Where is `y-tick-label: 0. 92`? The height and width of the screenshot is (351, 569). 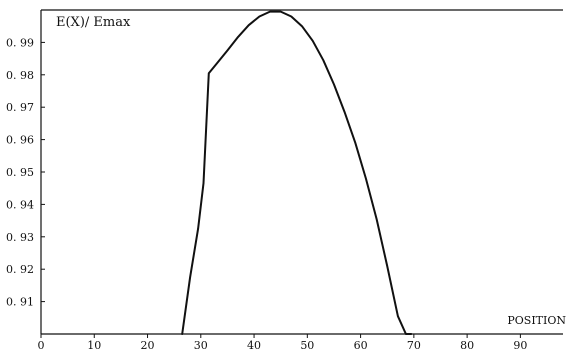
y-tick-label: 0. 92 is located at coordinates (20, 269).